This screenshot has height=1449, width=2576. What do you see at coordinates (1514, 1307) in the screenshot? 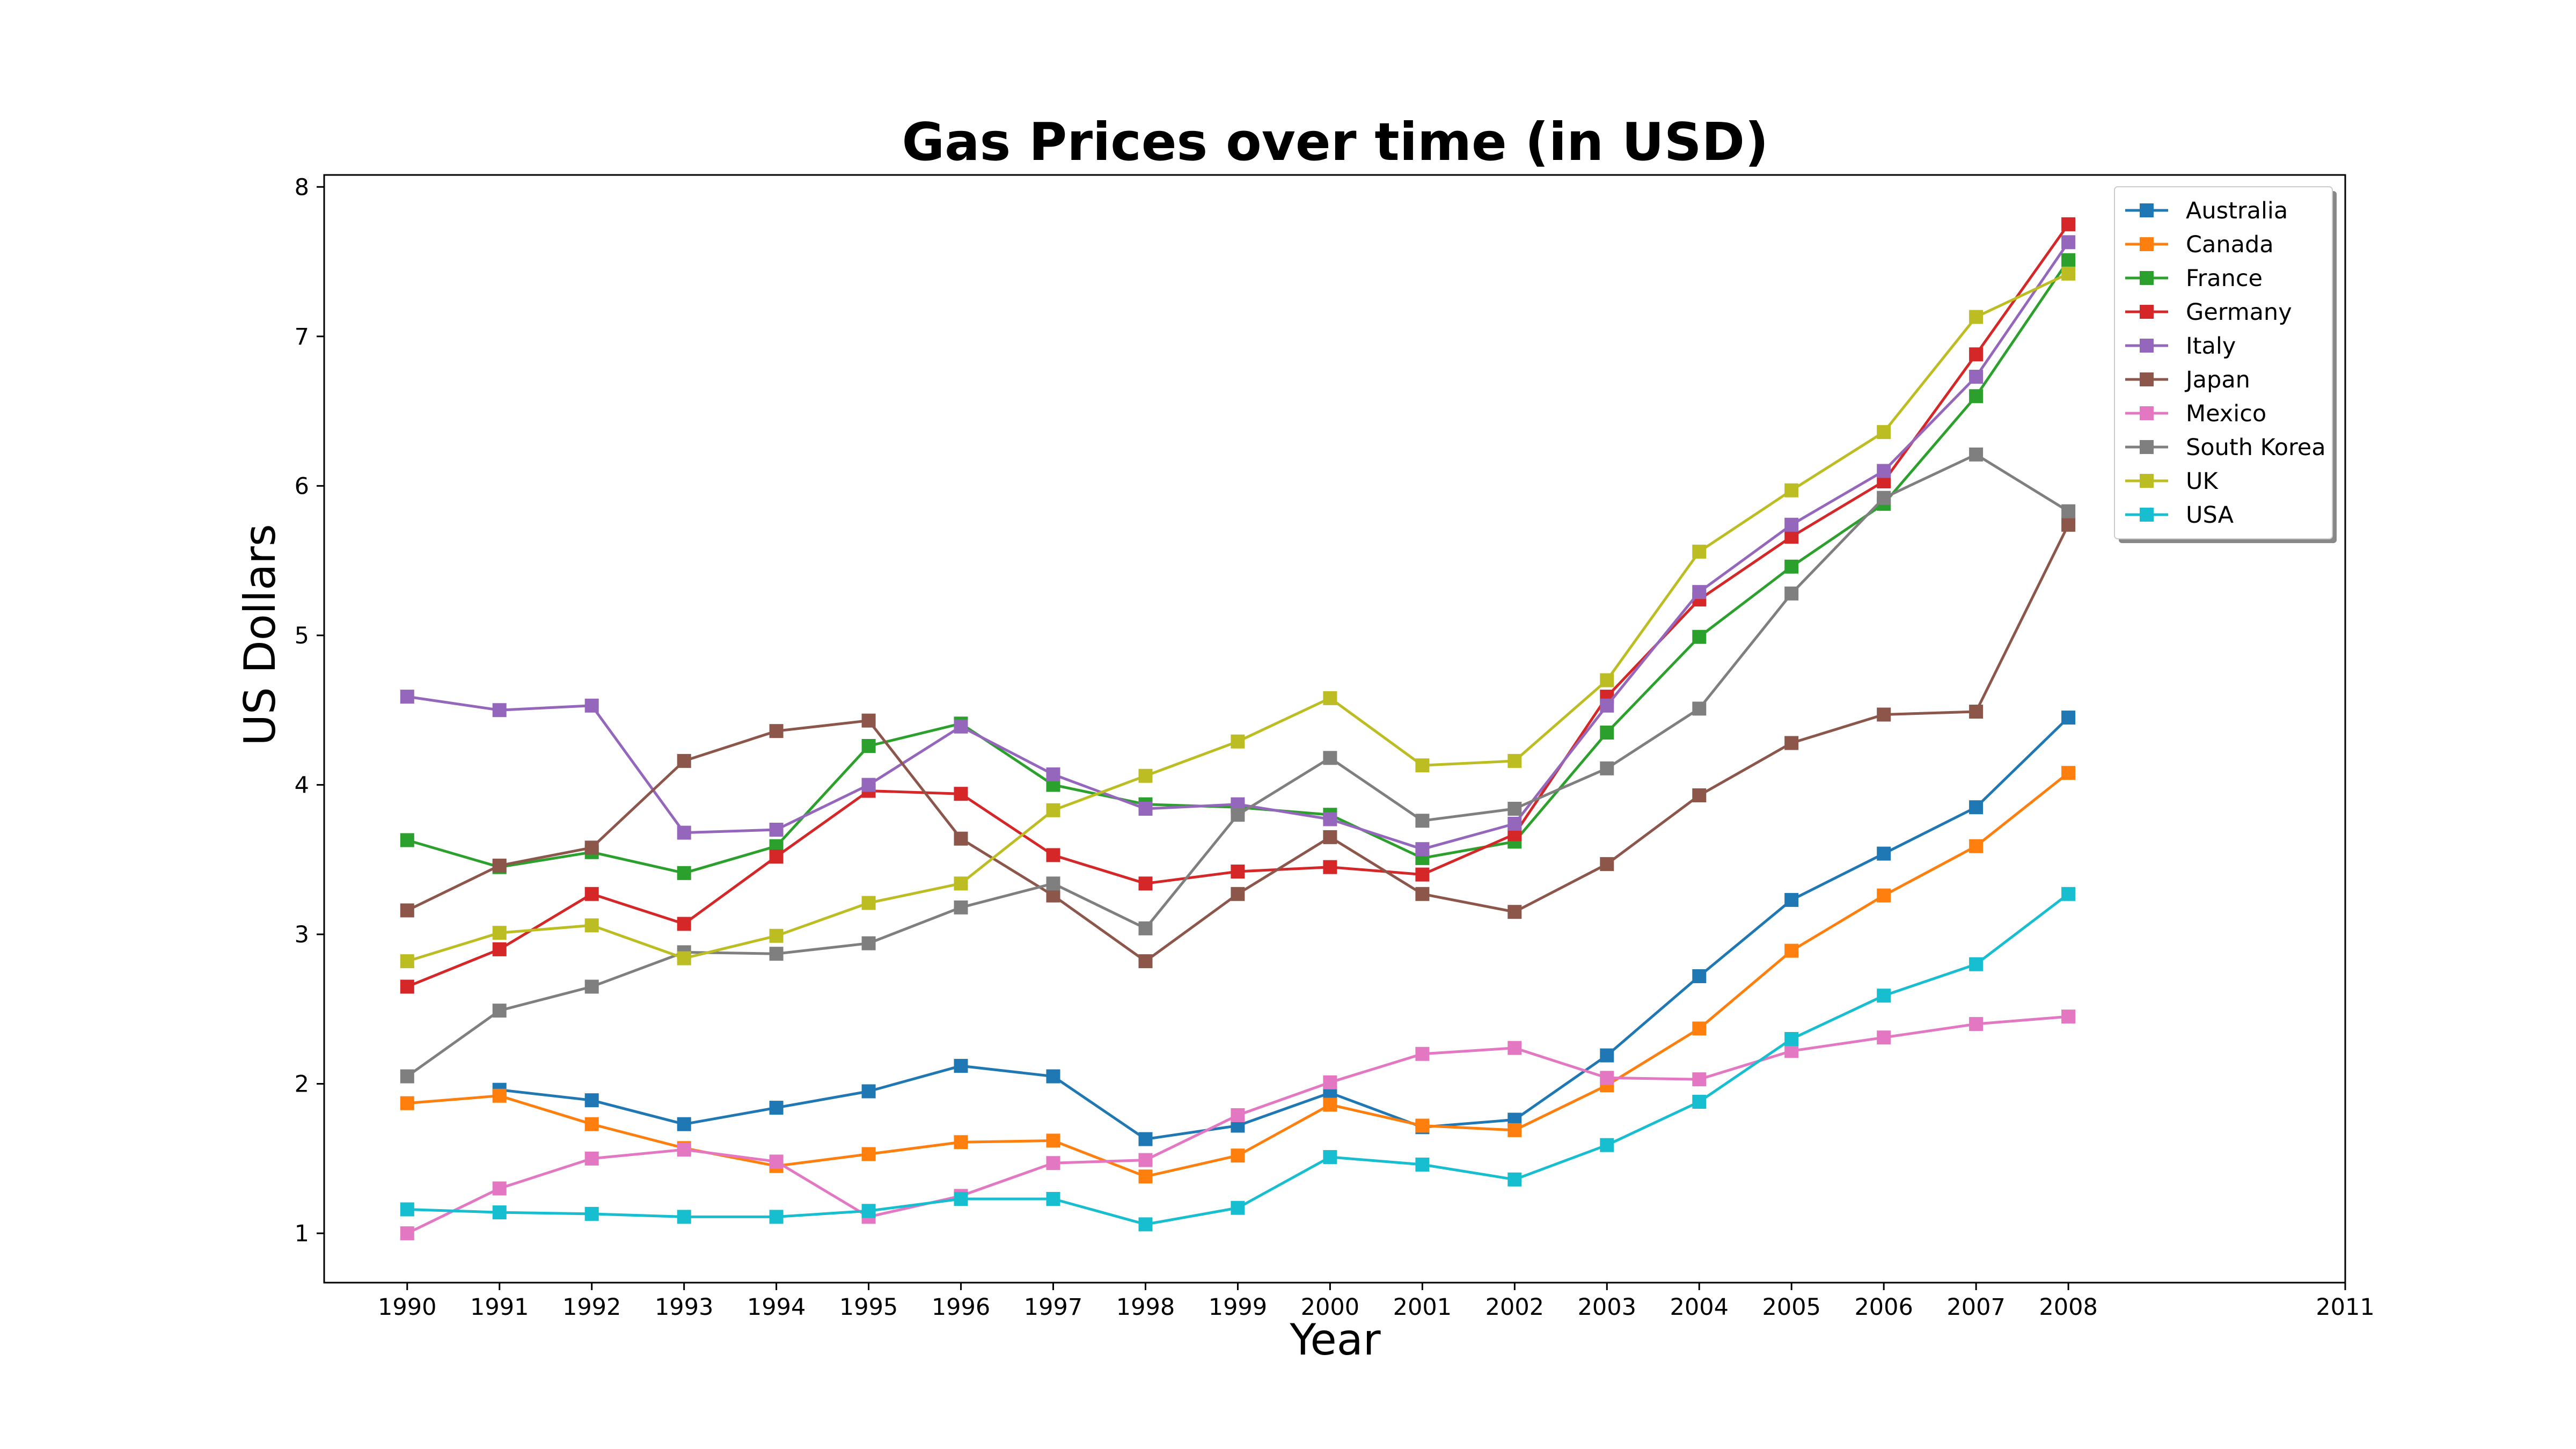
I see `x-tick-label: 2002` at bounding box center [1514, 1307].